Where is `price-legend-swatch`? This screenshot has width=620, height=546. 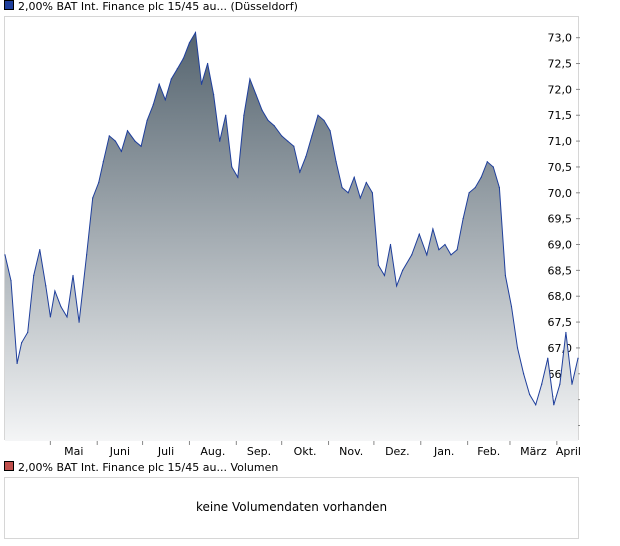 price-legend-swatch is located at coordinates (9, 5).